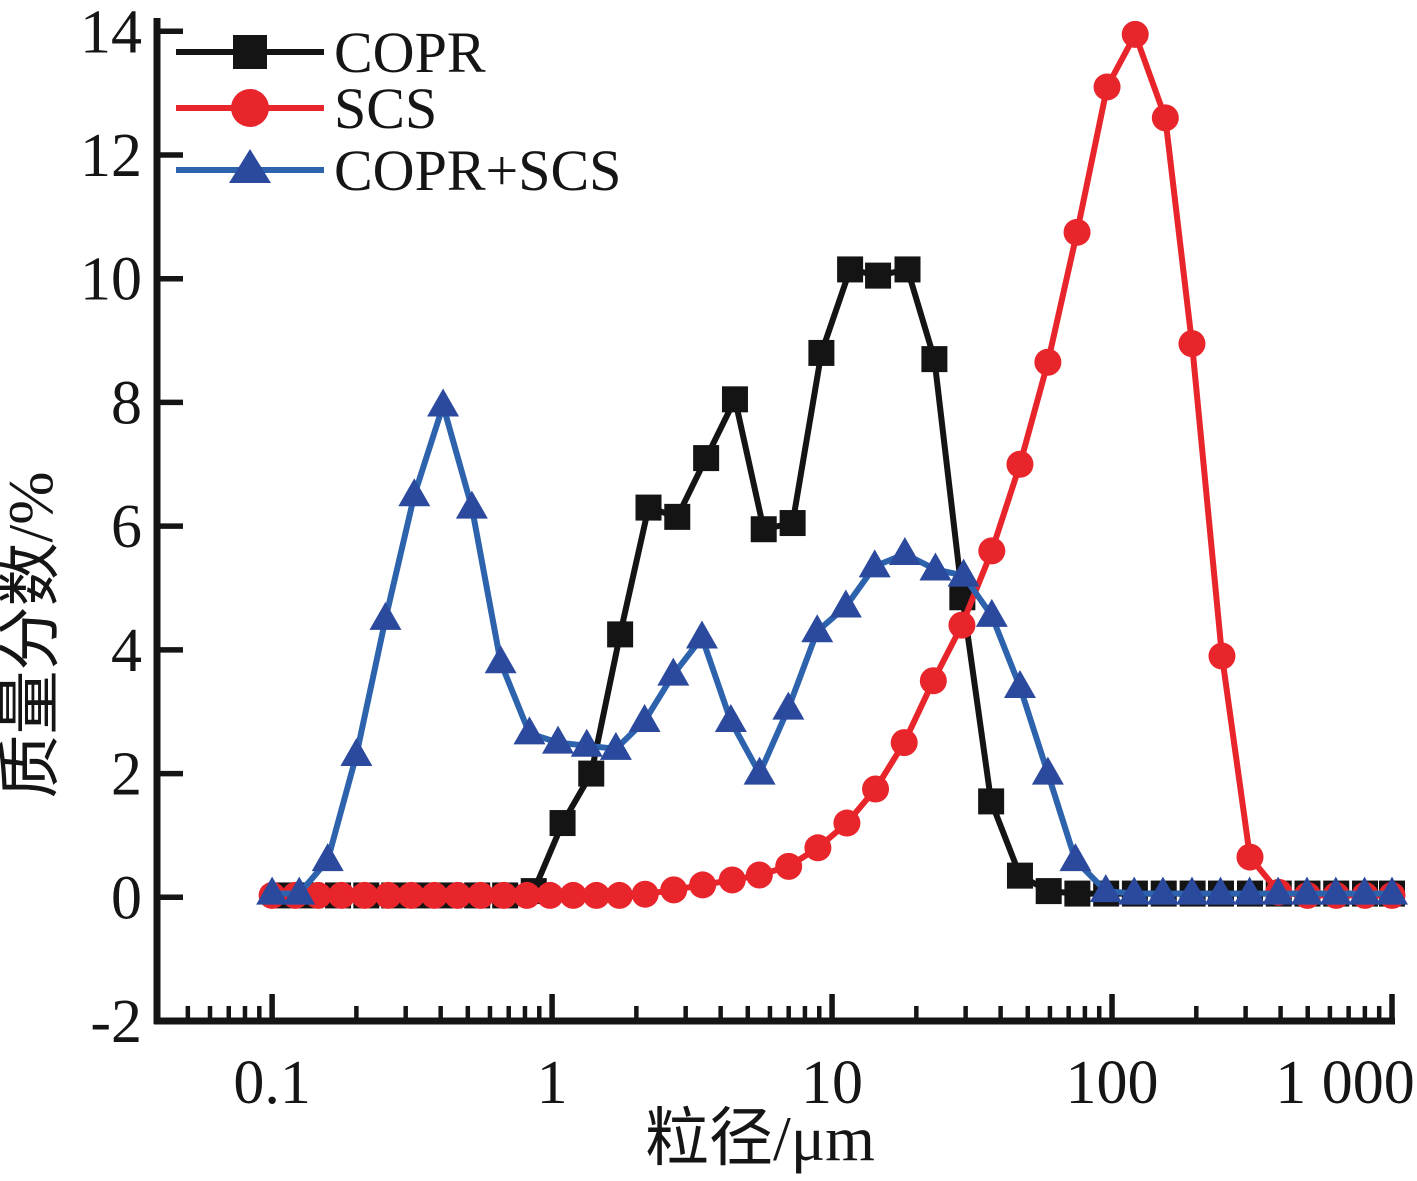 This screenshot has width=1417, height=1181. Describe the element at coordinates (126, 898) in the screenshot. I see `y-tick-label: 0` at that location.